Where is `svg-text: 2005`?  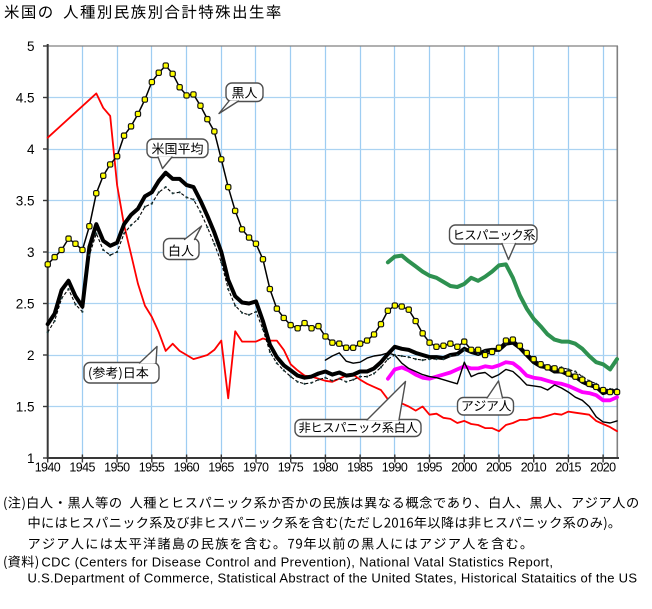
svg-text: 2005 is located at coordinates (499, 468).